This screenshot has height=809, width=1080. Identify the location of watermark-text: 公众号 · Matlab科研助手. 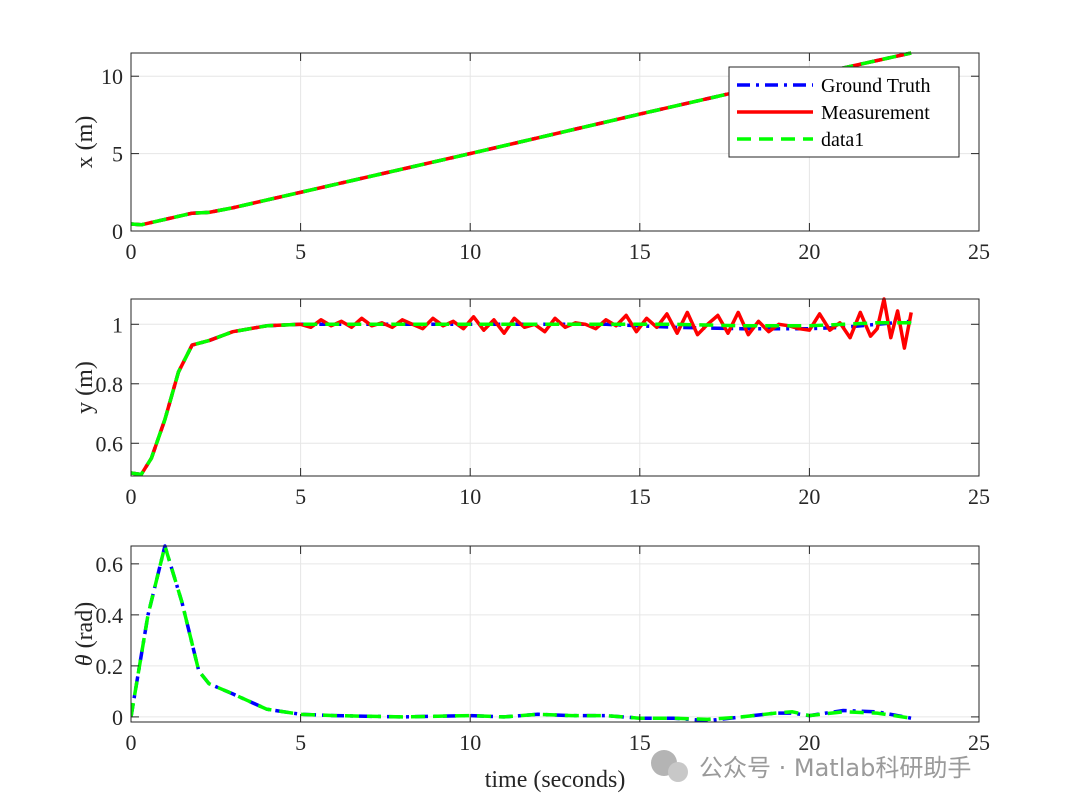
(835, 768).